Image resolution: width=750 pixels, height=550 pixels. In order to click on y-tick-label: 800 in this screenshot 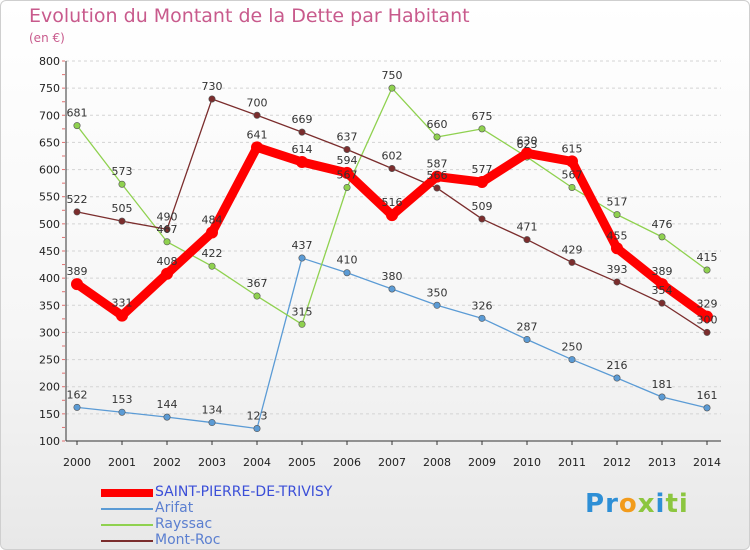, I will do `click(49, 61)`.